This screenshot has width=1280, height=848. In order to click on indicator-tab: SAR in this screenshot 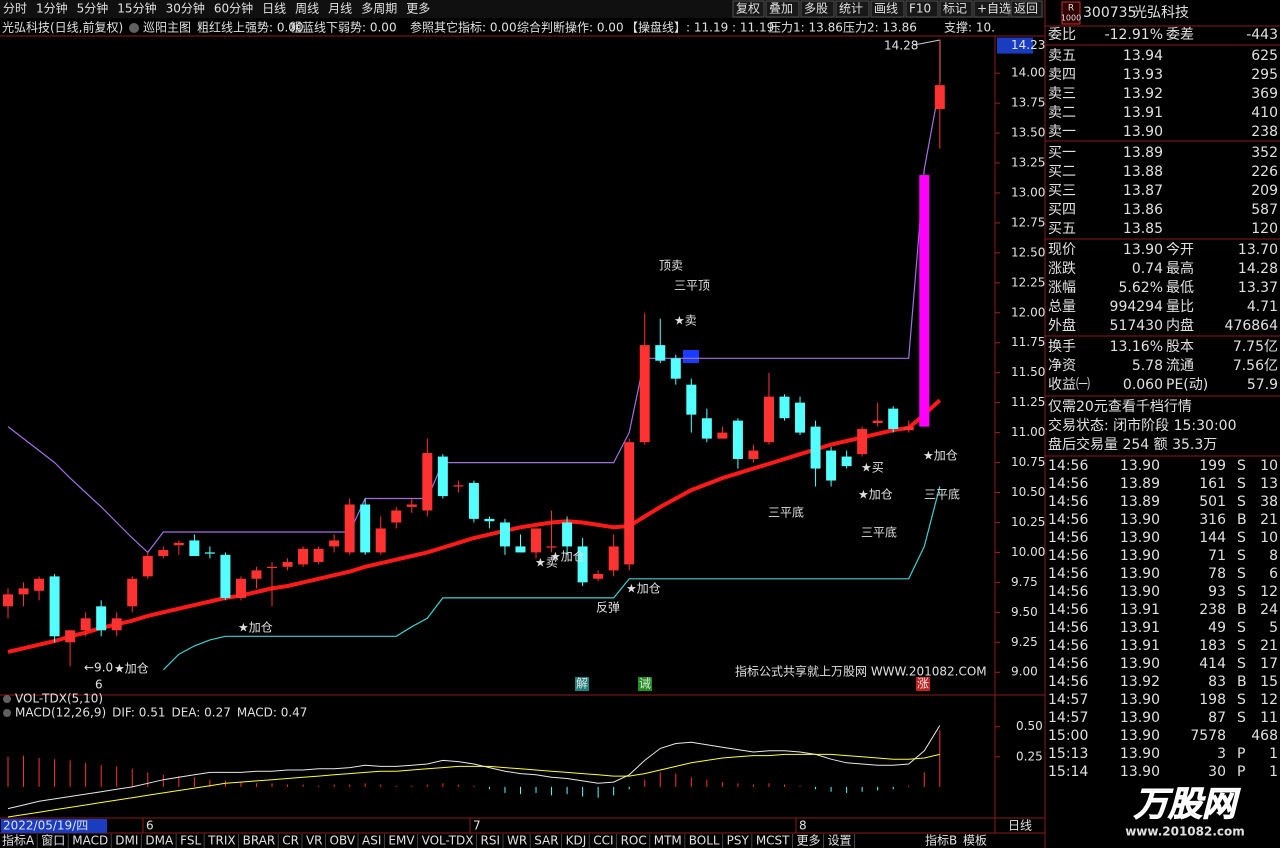, I will do `click(546, 841)`.